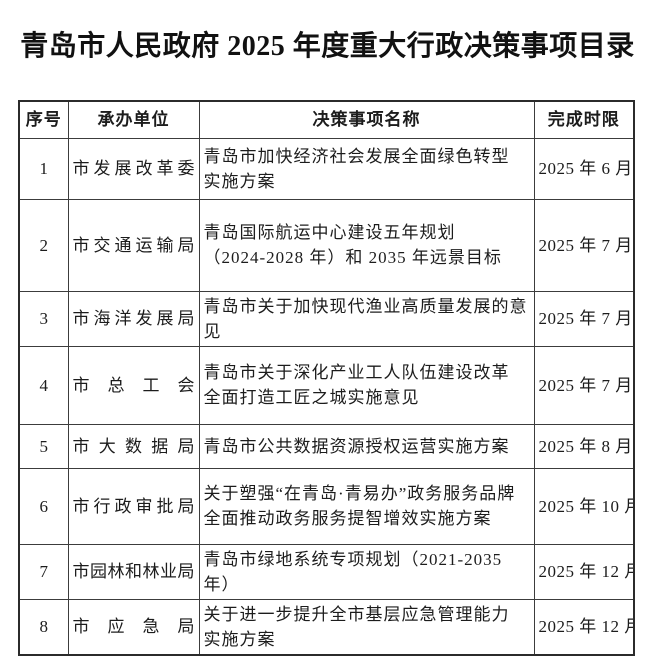 The image size is (655, 662). I want to click on cell-responsible-unit: 市发展改革委, so click(133, 168).